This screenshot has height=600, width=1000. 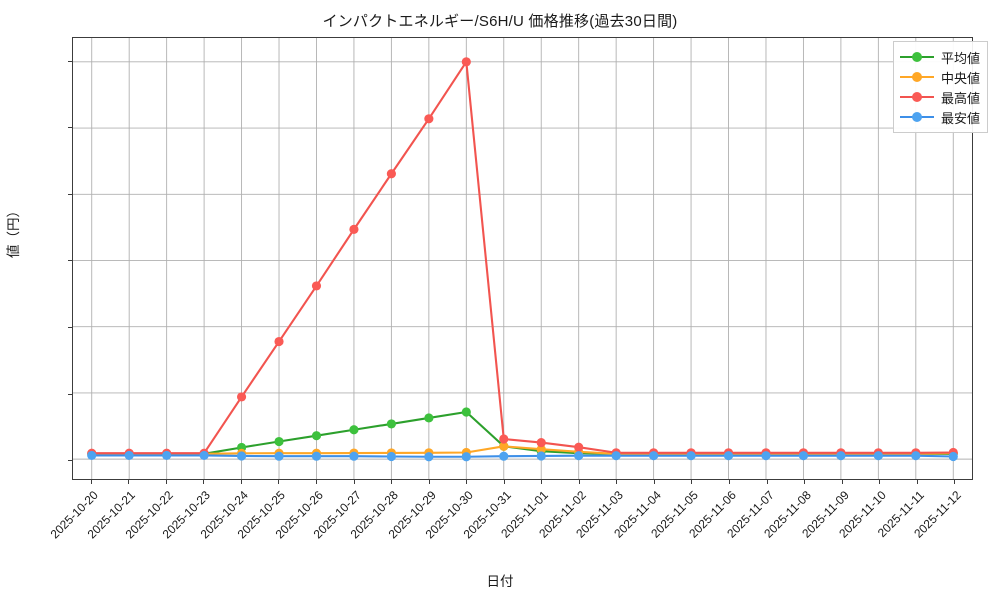 What do you see at coordinates (13, 231) in the screenshot?
I see `y-axis-label: 値（円）` at bounding box center [13, 231].